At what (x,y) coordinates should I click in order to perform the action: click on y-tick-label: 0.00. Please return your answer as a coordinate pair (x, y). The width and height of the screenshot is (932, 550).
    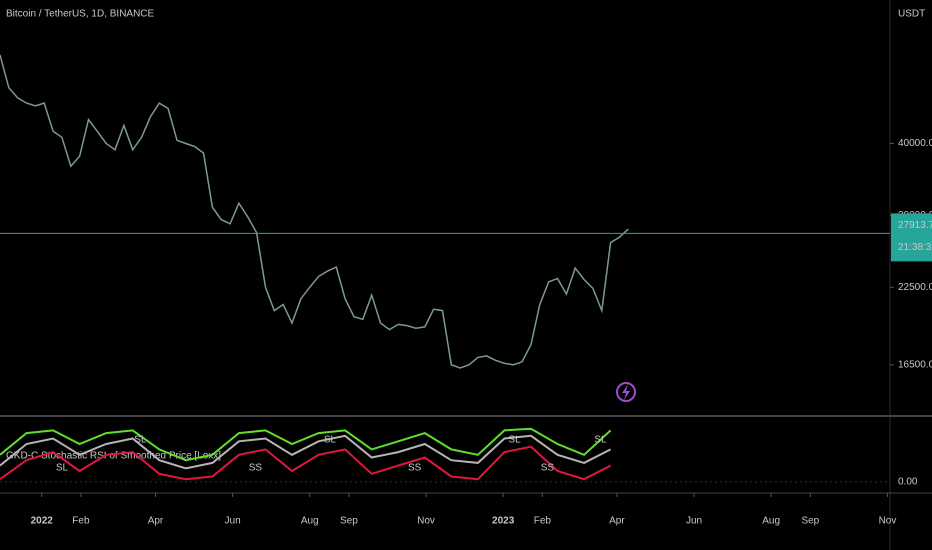
    Looking at the image, I should click on (908, 482).